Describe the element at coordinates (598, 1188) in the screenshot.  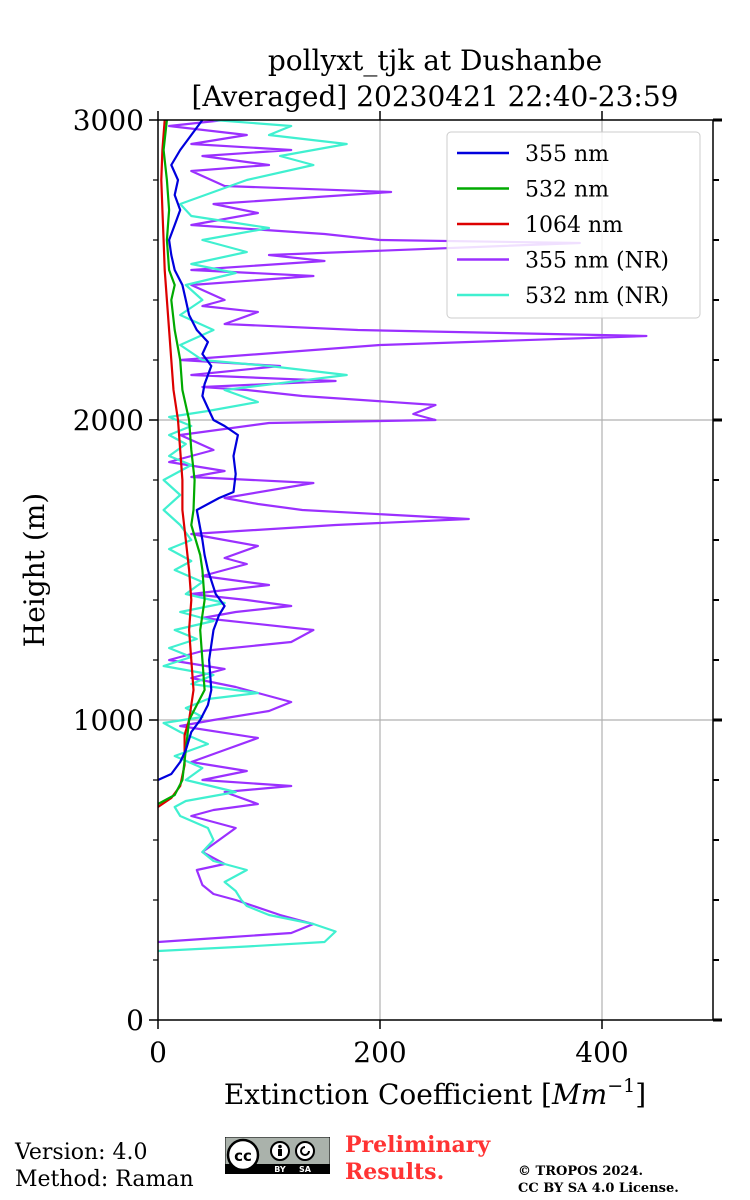
I see `copyright-line-2: CC BY SA 4.0 License.` at that location.